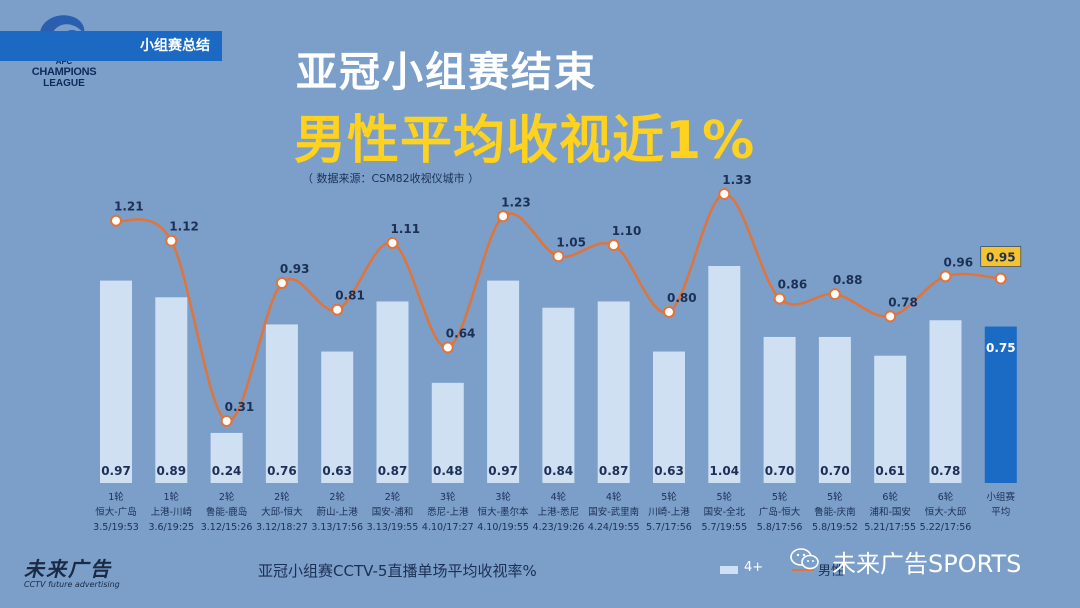 The height and width of the screenshot is (608, 1080). Describe the element at coordinates (725, 512) in the screenshot. I see `category-label: 国安-全北` at that location.